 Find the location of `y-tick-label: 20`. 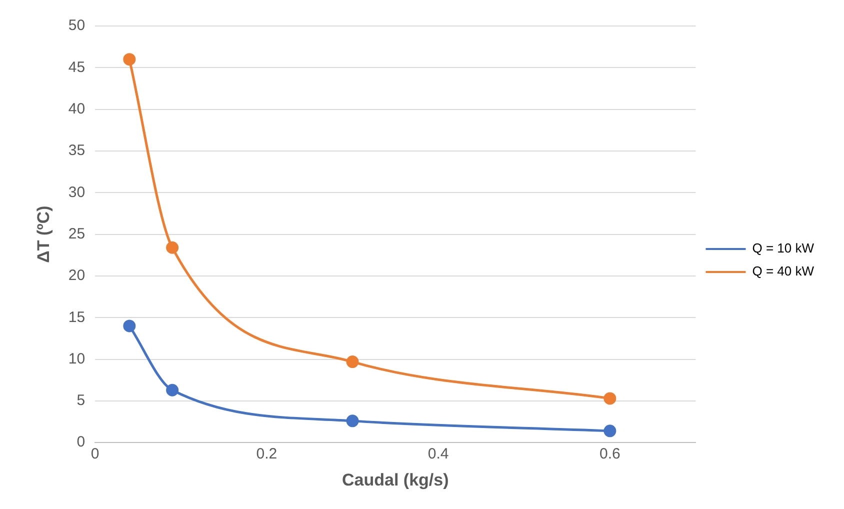

y-tick-label: 20 is located at coordinates (77, 275).